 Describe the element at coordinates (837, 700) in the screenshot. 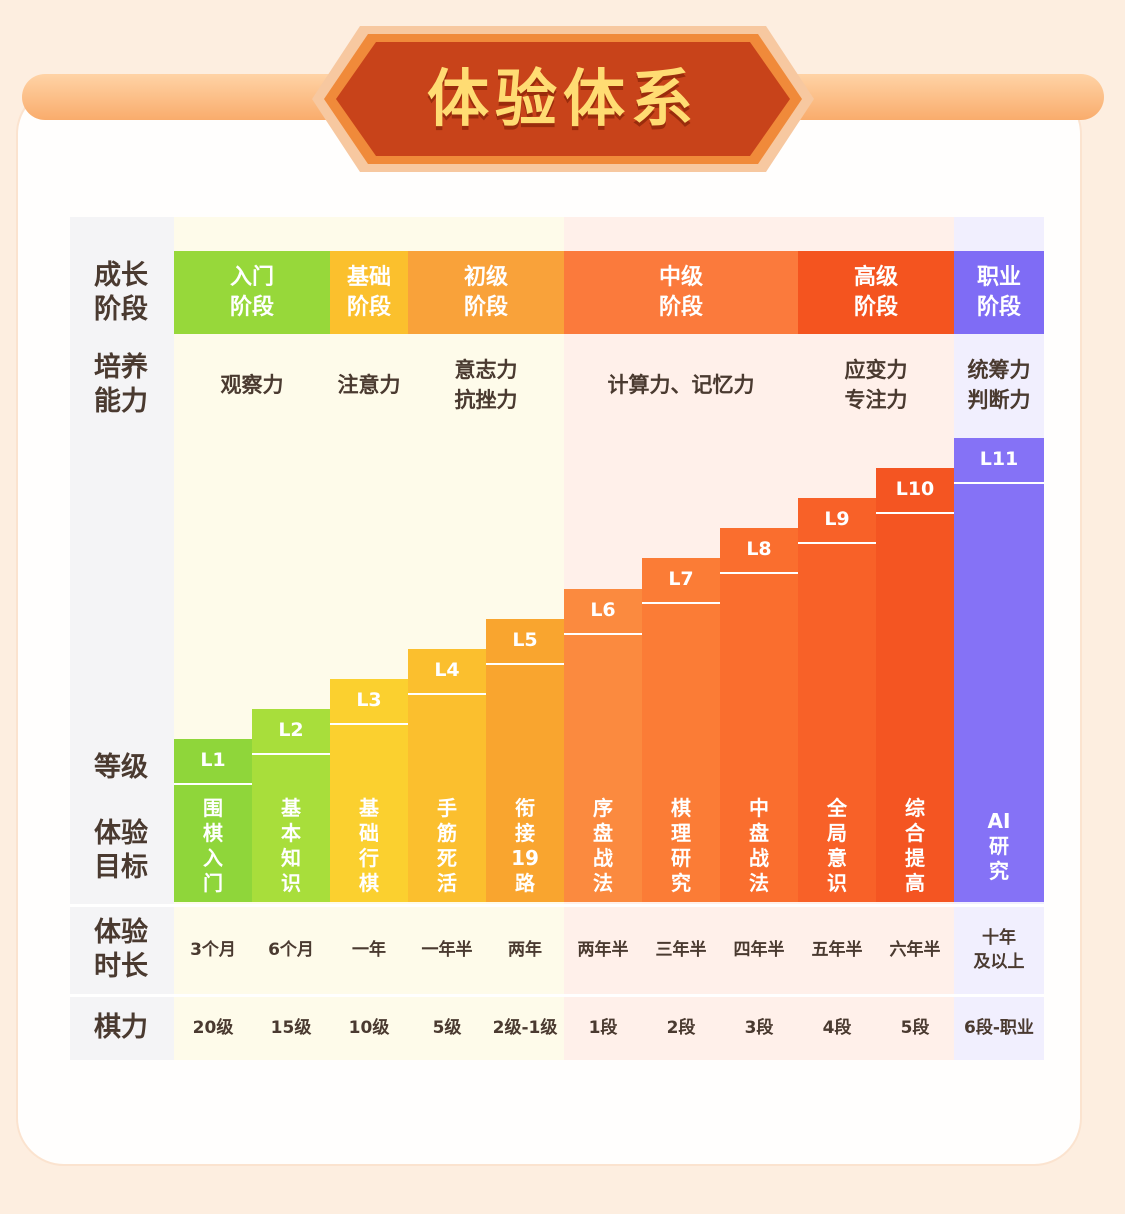

I see `level-bar: L9` at that location.